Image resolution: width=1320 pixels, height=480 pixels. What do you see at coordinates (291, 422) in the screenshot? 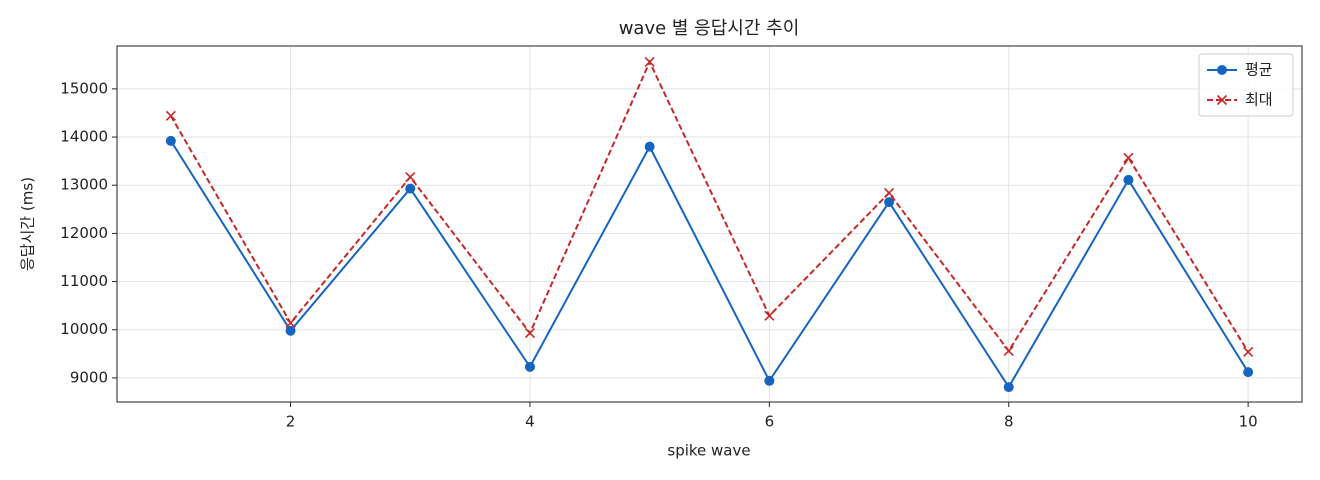
I see `x-tick-label: 2` at bounding box center [291, 422].